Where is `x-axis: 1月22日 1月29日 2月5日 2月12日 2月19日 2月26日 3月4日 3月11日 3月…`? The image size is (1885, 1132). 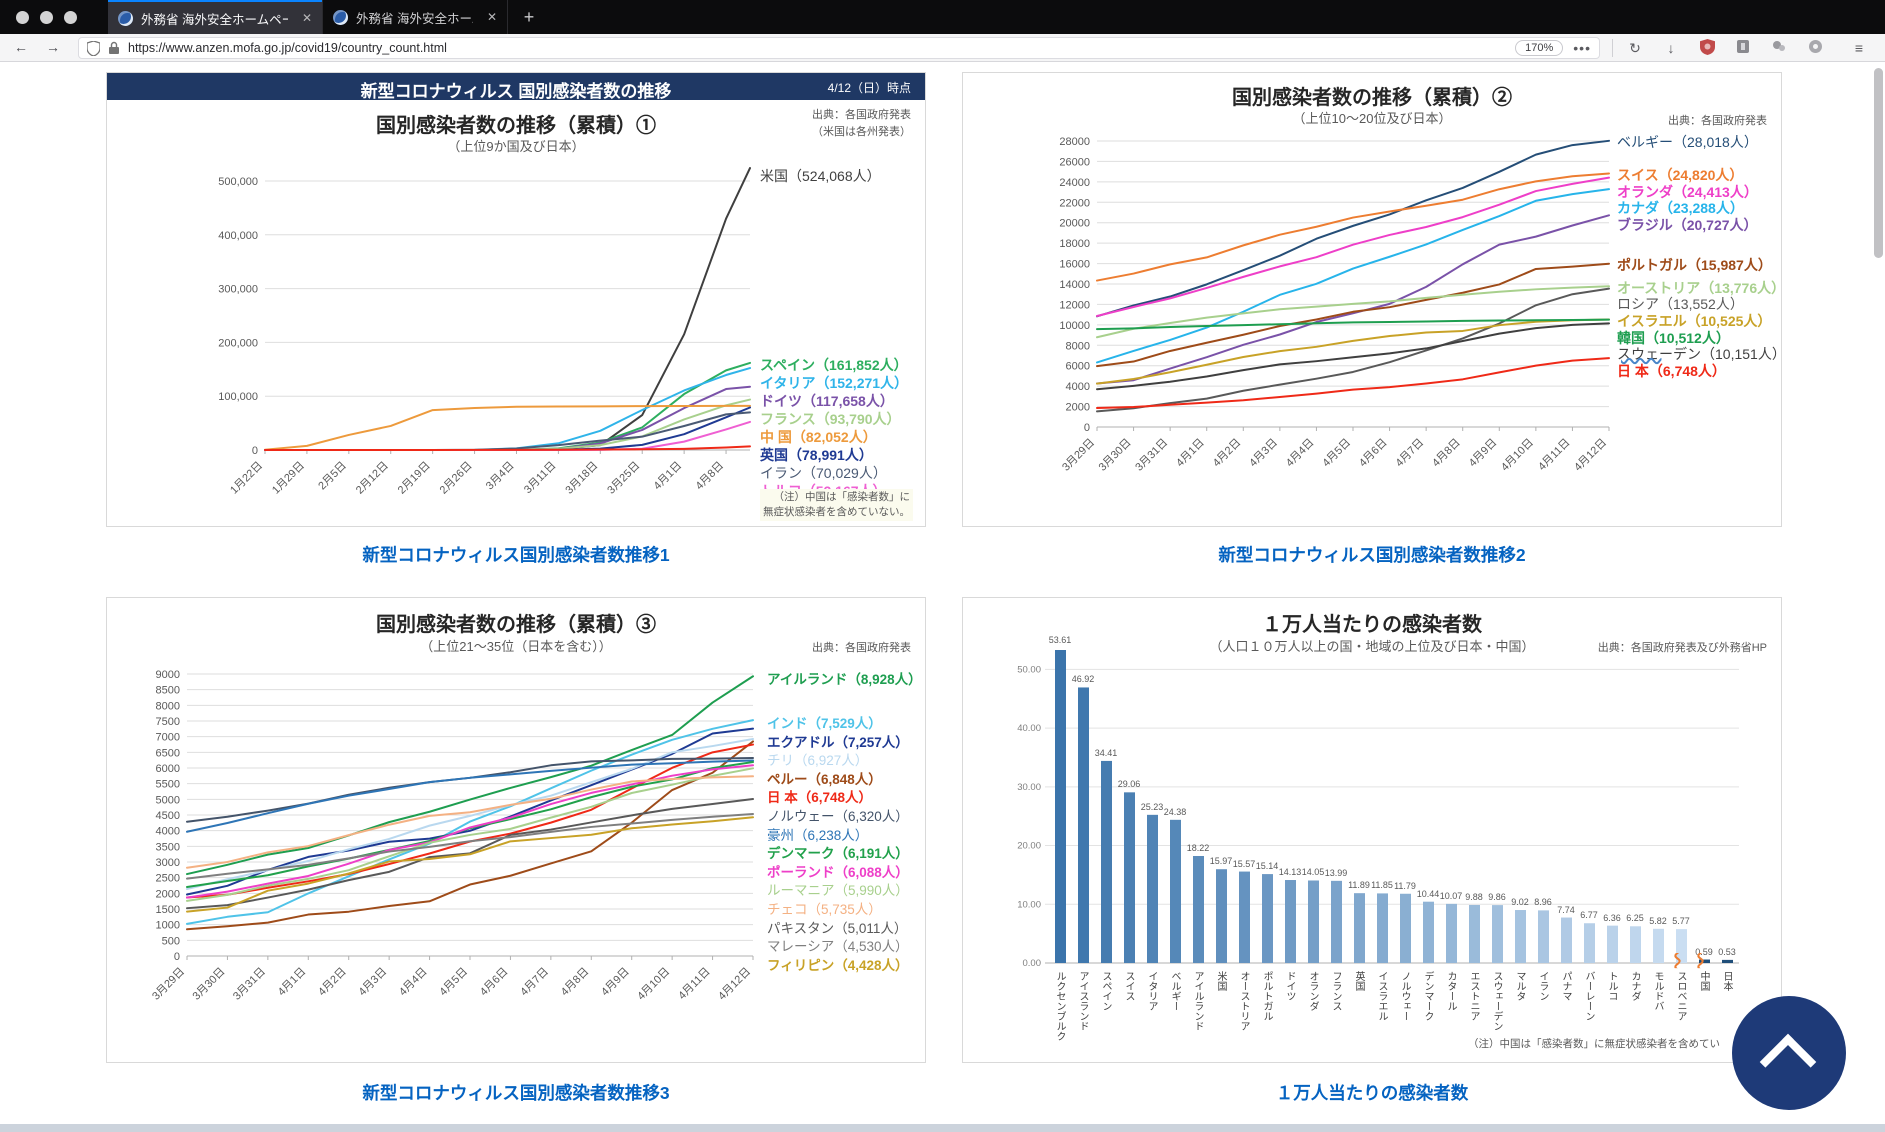
x-axis: 1月22日 1月29日 2月5日 2月12日 2月19日 2月26日 3月4日 3月11日 3月… is located at coordinates (477, 473).